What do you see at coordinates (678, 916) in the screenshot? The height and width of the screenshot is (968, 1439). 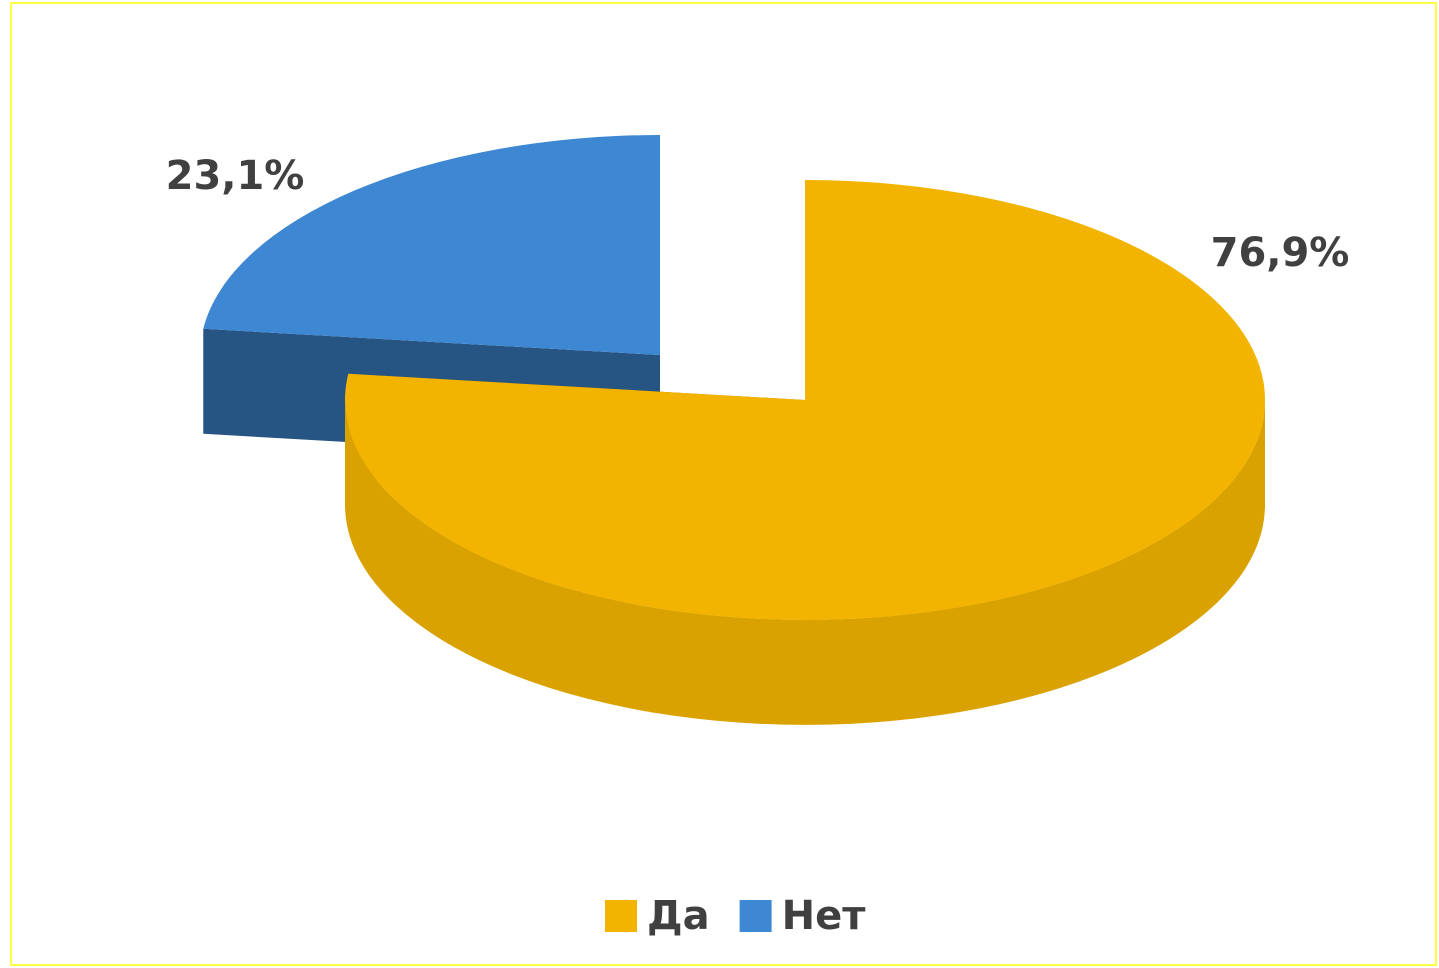 I see `legend-label: Да` at bounding box center [678, 916].